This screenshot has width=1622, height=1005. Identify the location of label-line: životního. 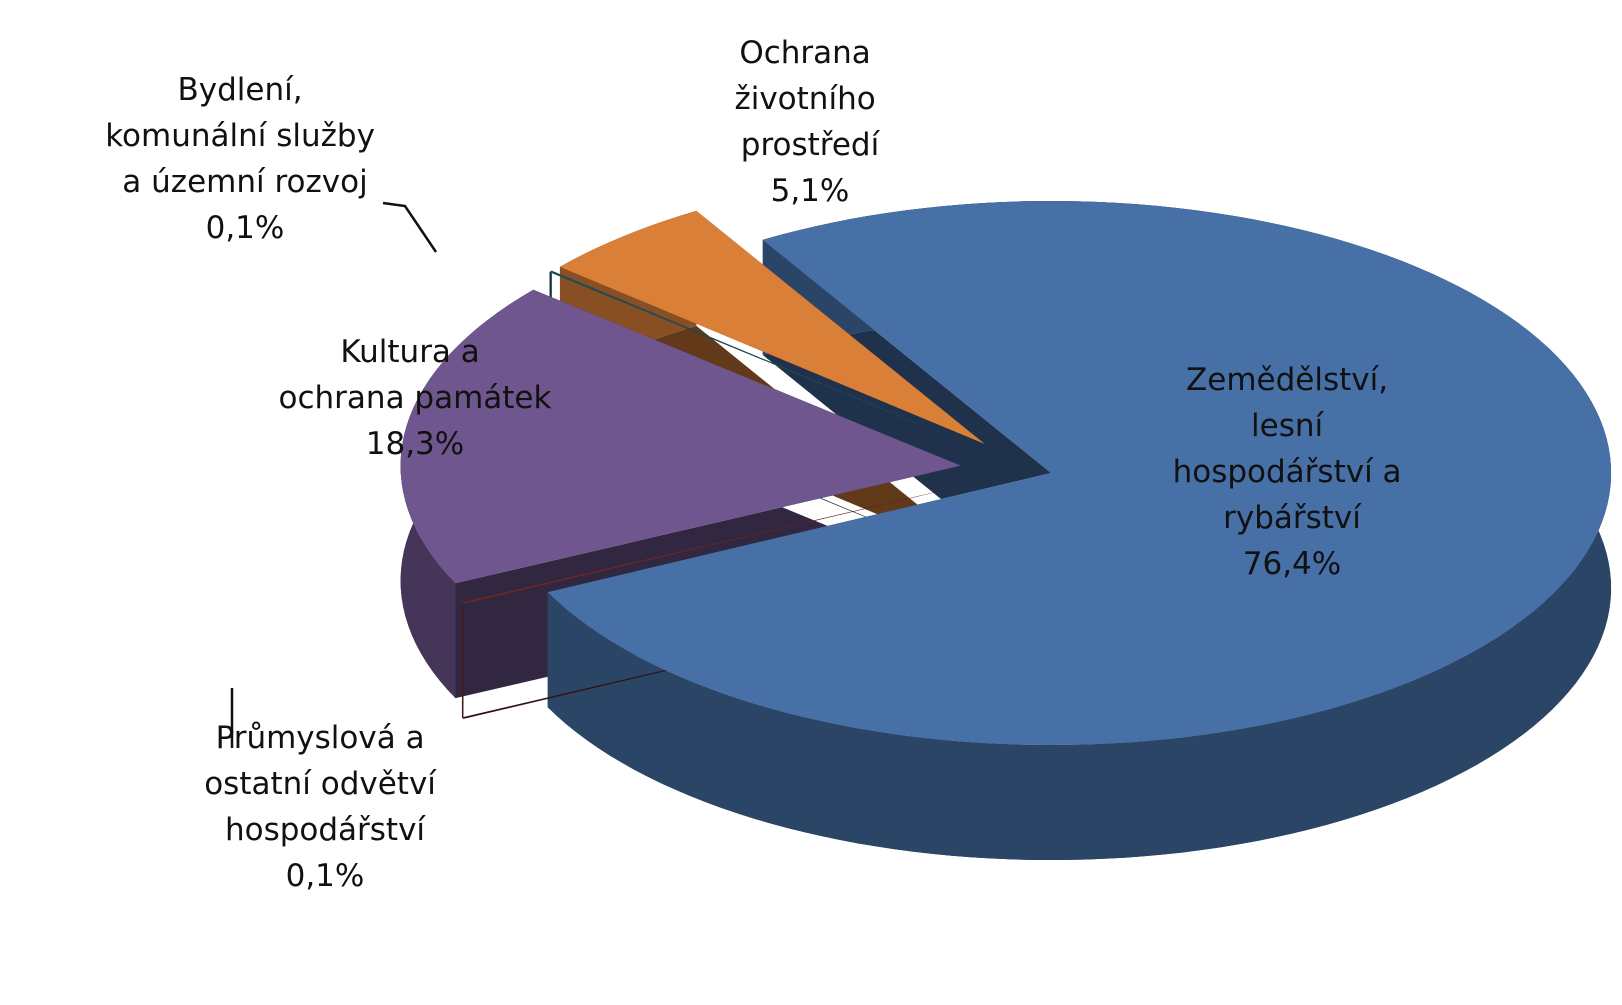
(809, 99).